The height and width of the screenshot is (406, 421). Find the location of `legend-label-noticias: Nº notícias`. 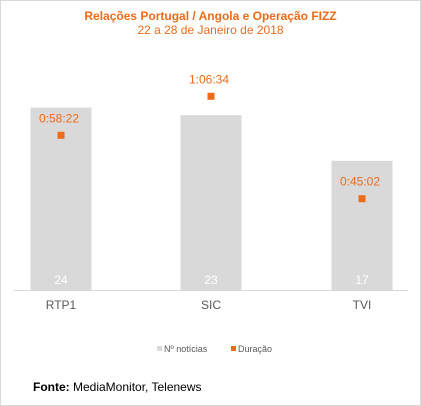

legend-label-noticias: Nº notícias is located at coordinates (186, 349).